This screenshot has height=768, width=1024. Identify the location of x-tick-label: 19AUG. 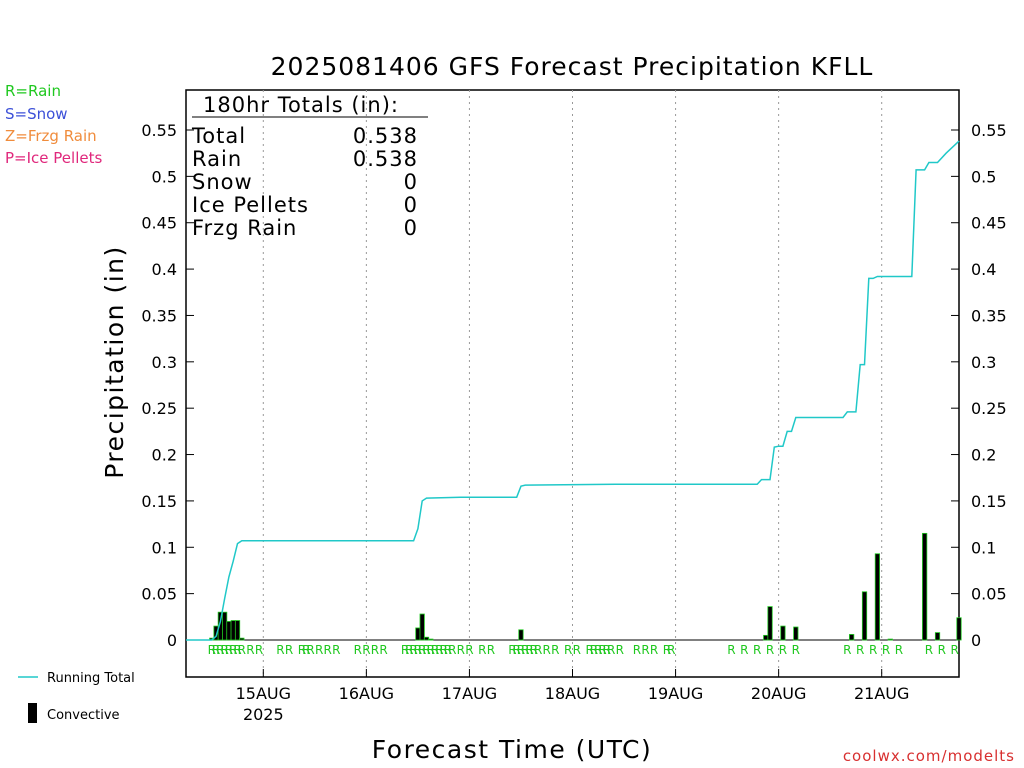
(675, 693).